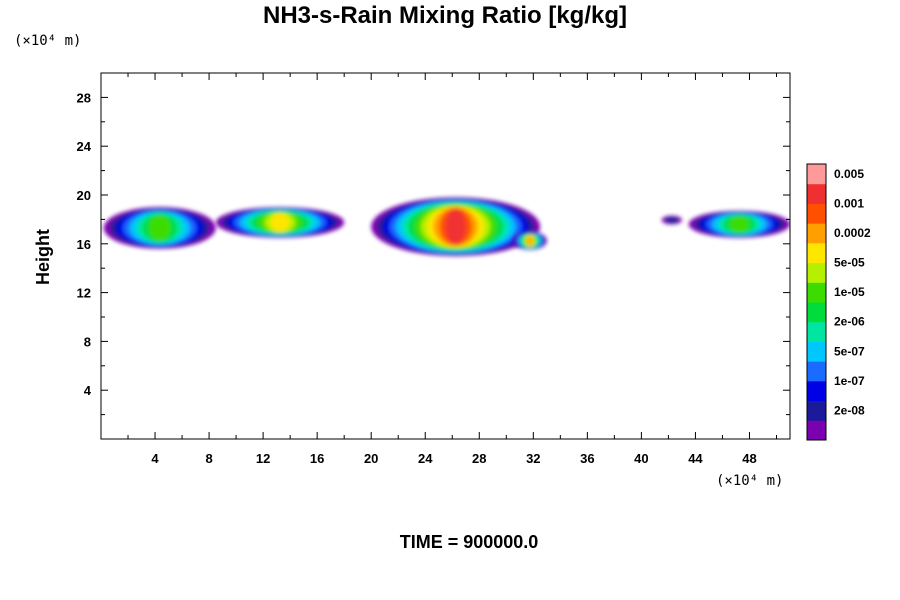 The width and height of the screenshot is (900, 600). Describe the element at coordinates (48, 41) in the screenshot. I see `y-unit-label: (×10⁴ m)` at that location.